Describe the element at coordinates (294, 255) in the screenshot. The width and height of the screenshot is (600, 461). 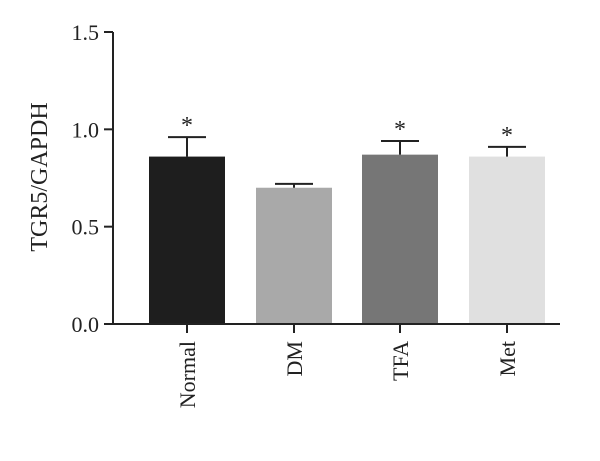
I see `bar-dm` at that location.